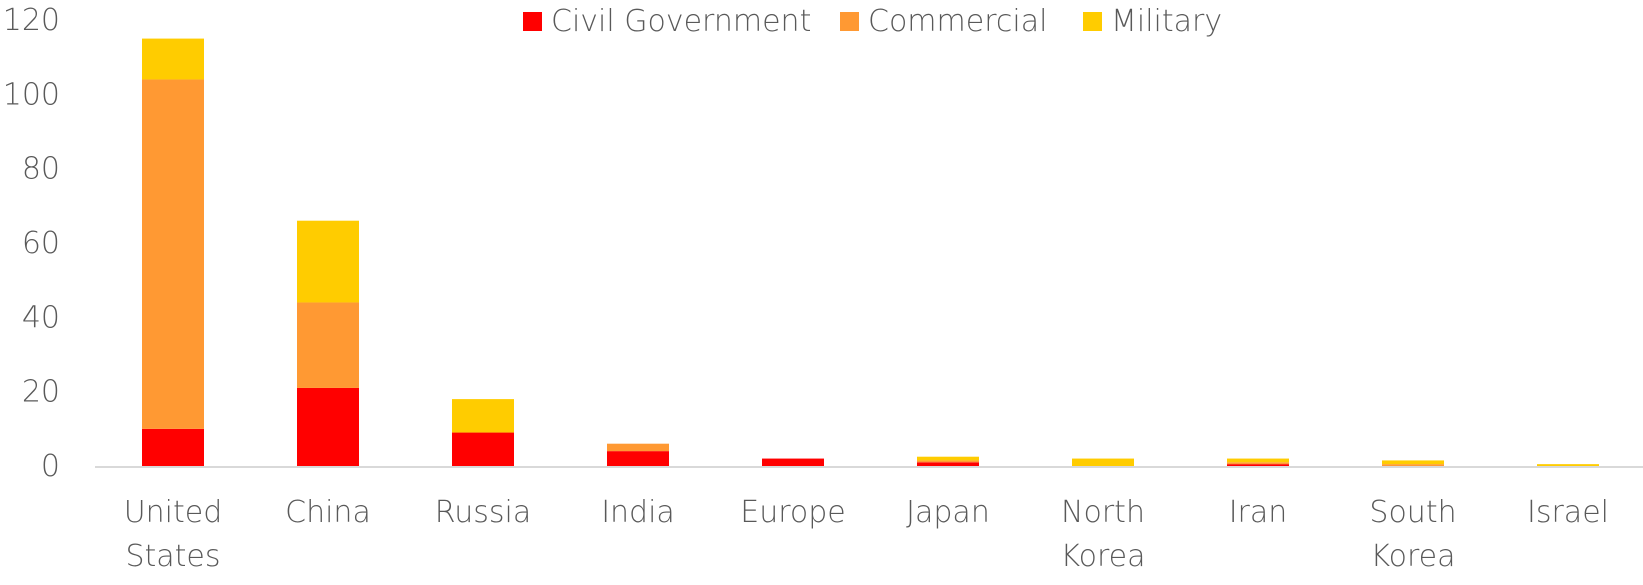 The image size is (1643, 585). Describe the element at coordinates (50, 466) in the screenshot. I see `y-tick-label: 0` at that location.